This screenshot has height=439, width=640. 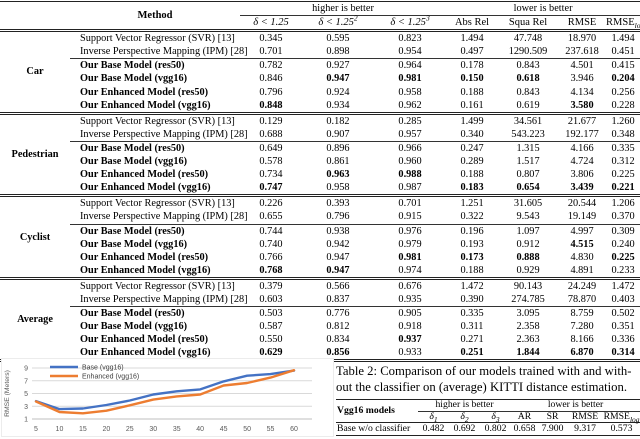 What do you see at coordinates (528, 175) in the screenshot?
I see `metric-cell: 0.807` at bounding box center [528, 175].